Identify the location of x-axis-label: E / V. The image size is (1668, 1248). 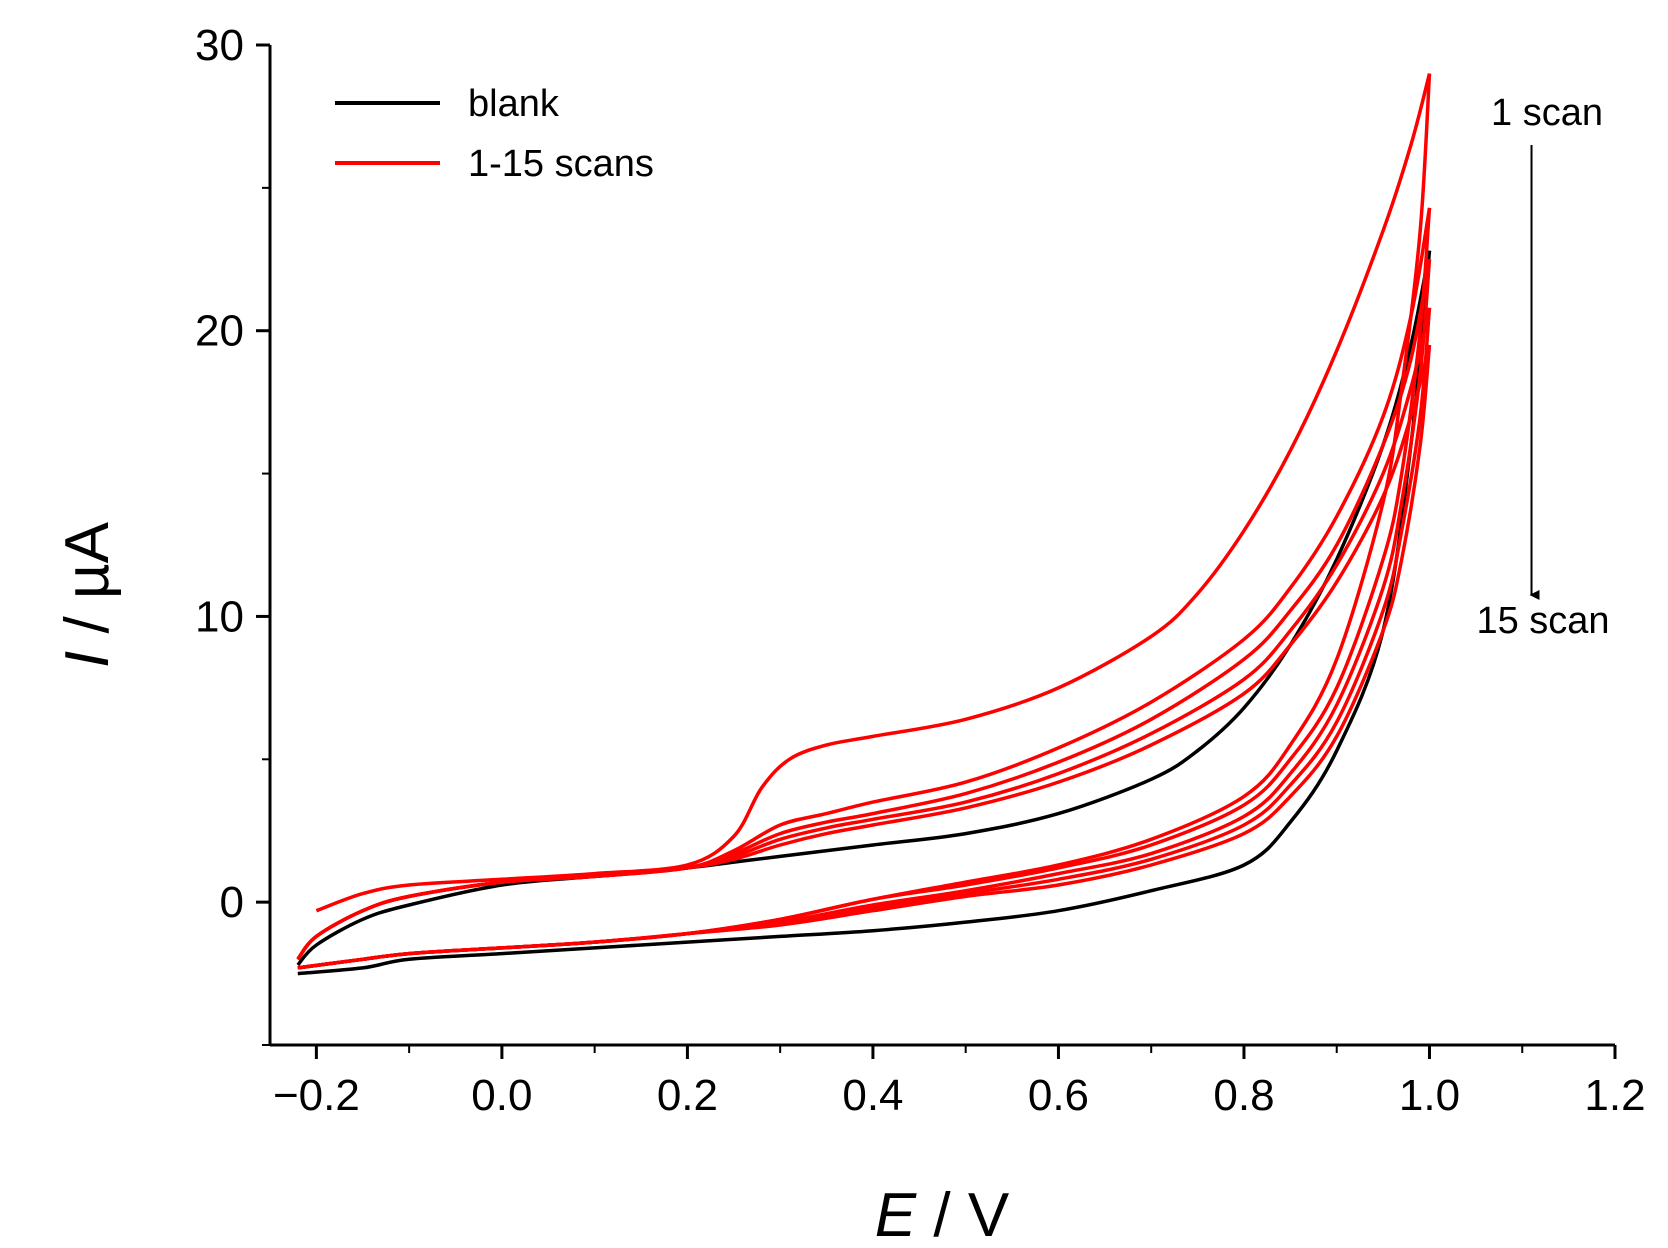
(942, 1214).